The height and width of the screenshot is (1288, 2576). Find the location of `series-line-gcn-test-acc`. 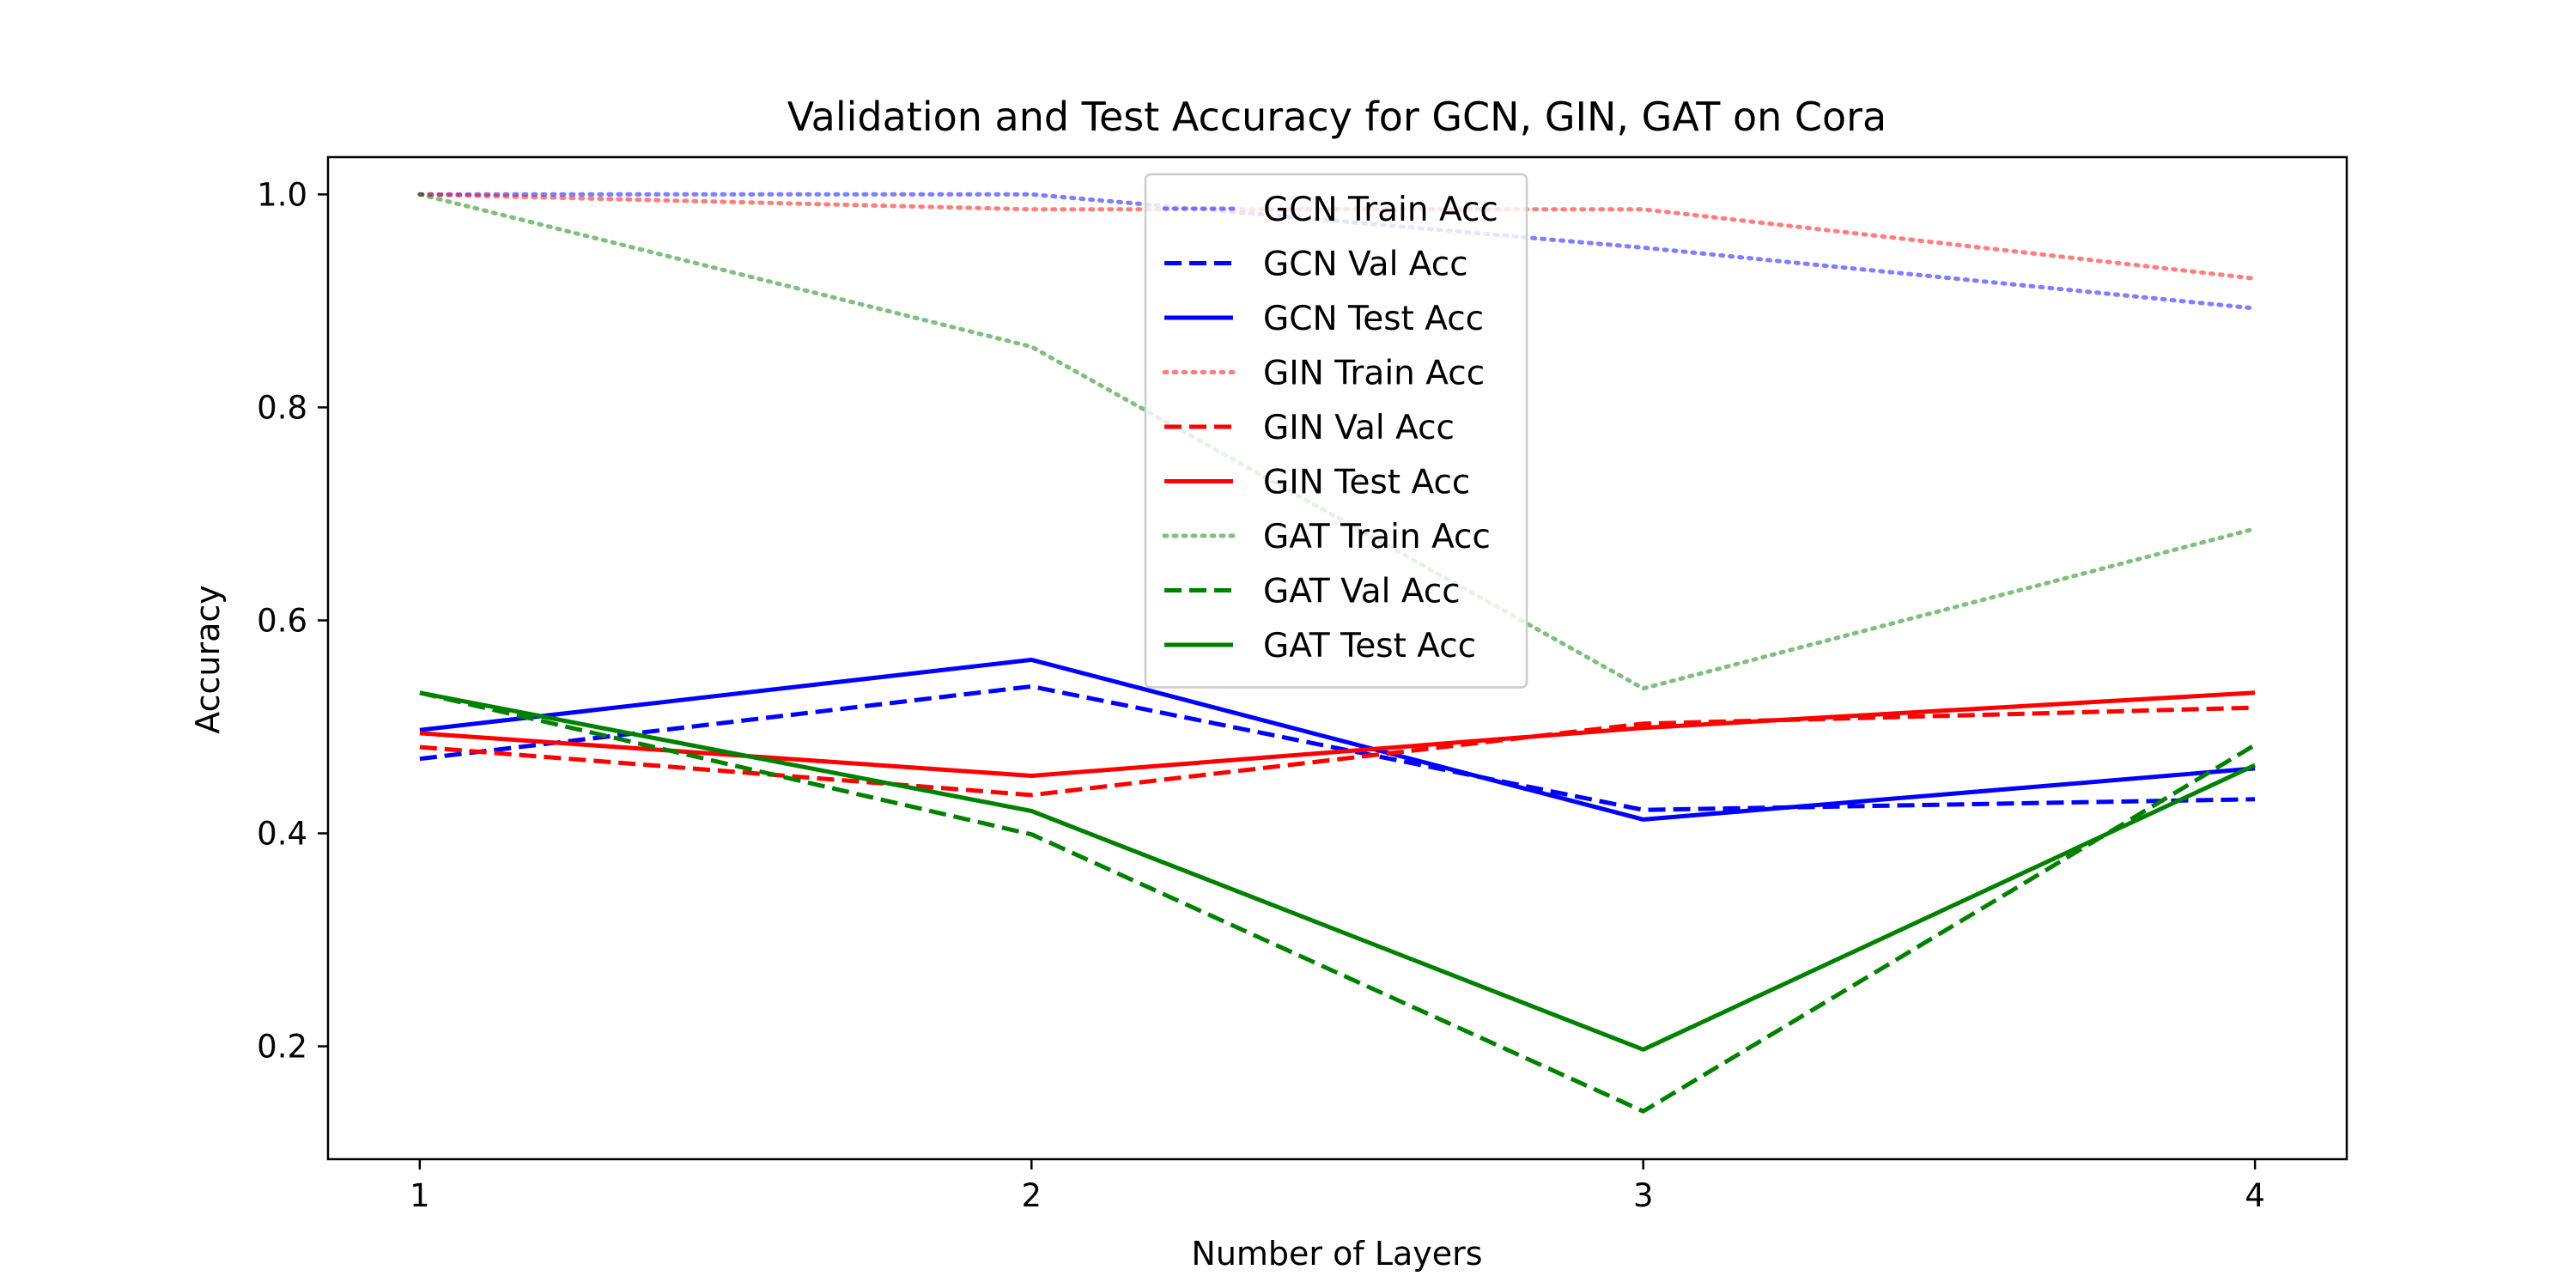

series-line-gcn-test-acc is located at coordinates (1338, 739).